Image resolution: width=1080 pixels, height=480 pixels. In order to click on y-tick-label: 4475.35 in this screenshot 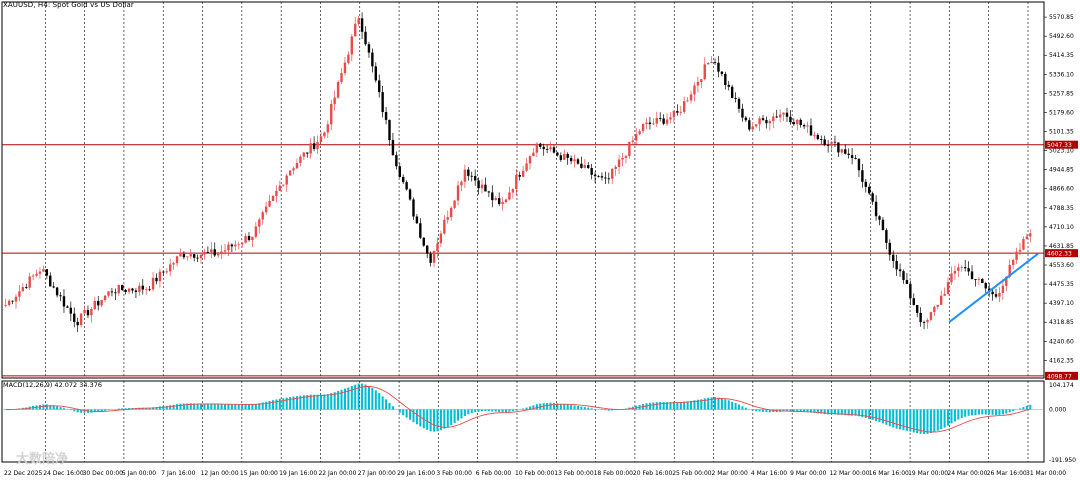, I will do `click(1061, 284)`.